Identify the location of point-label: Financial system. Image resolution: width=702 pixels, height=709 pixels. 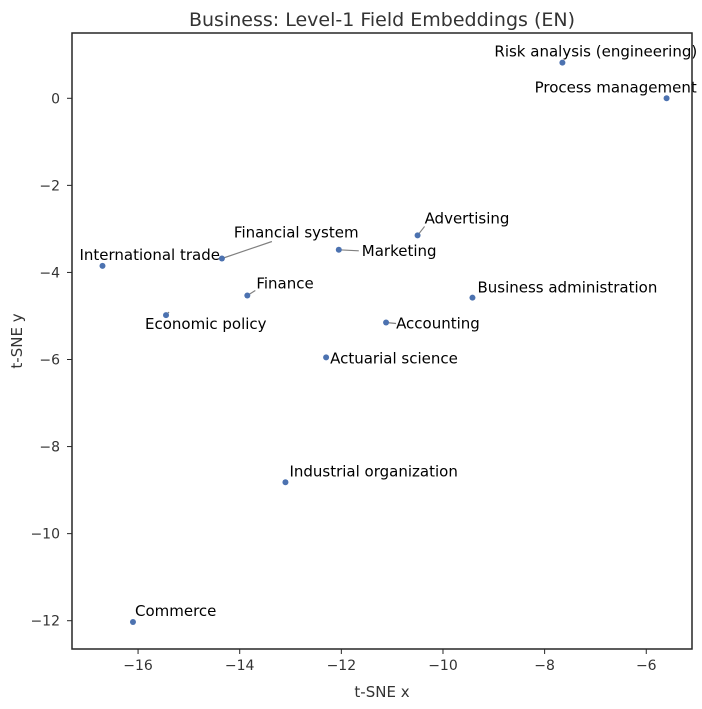
(296, 233).